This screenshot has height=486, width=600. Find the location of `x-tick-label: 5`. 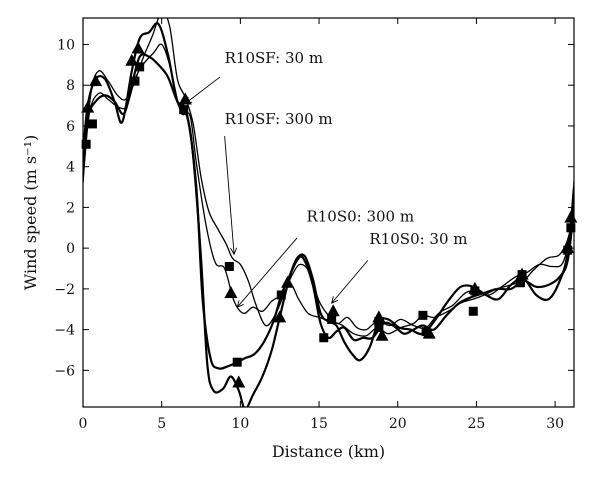

x-tick-label: 5 is located at coordinates (161, 424).